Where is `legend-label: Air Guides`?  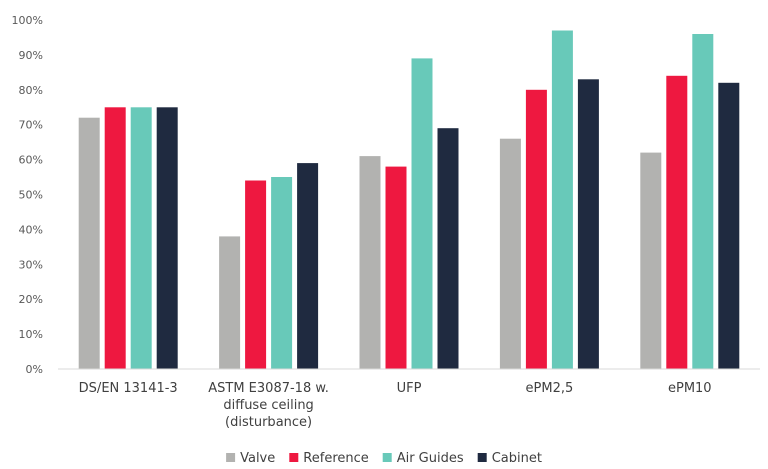 legend-label: Air Guides is located at coordinates (430, 458).